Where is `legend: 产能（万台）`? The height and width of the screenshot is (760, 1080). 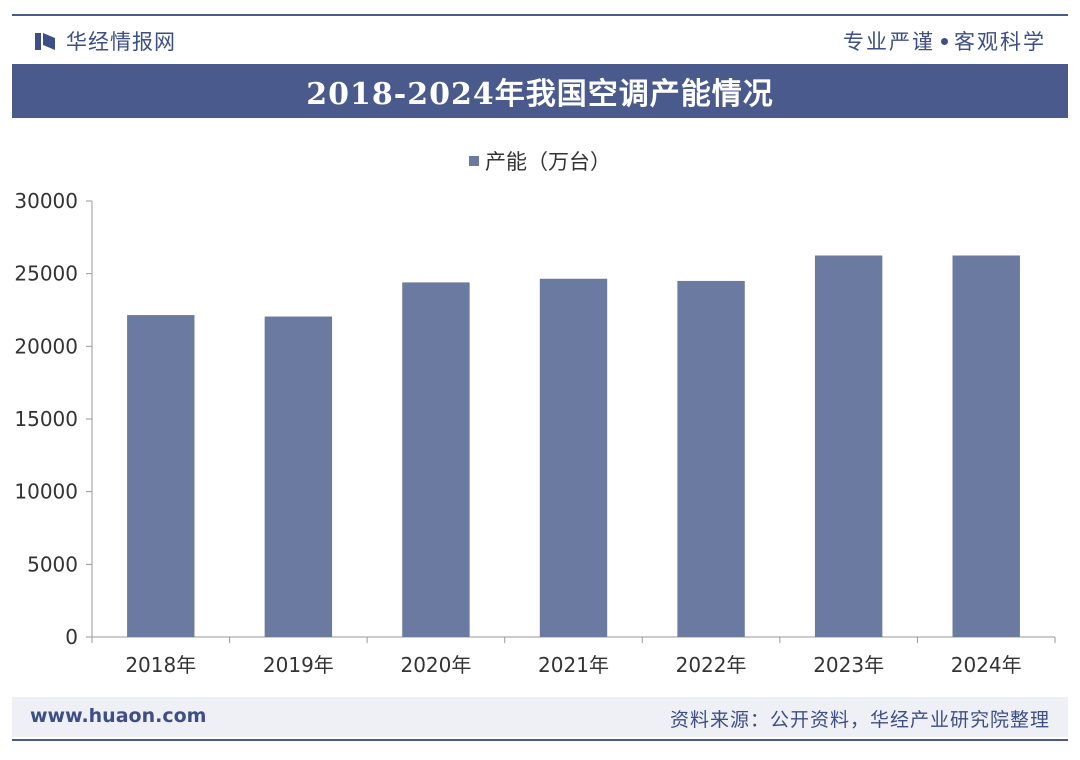 legend: 产能（万台） is located at coordinates (540, 161).